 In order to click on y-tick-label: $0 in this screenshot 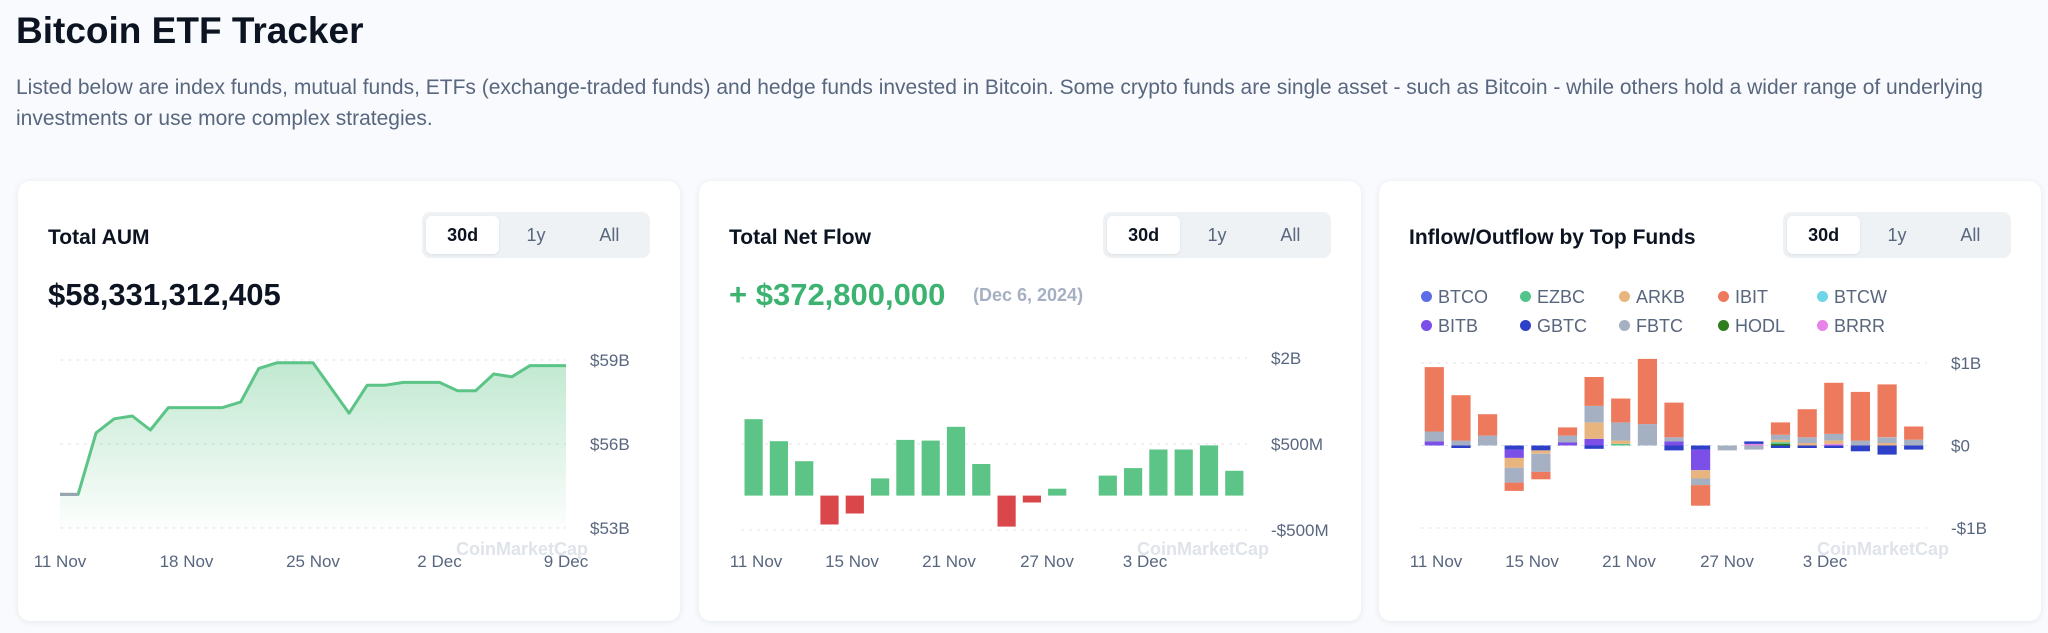, I will do `click(1960, 446)`.